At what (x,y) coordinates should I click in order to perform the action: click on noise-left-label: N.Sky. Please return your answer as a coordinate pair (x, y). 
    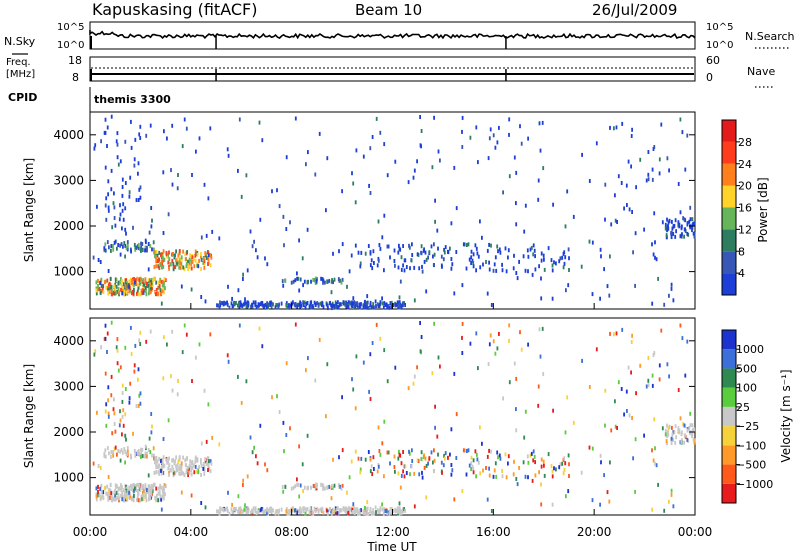
    Looking at the image, I should click on (20, 41).